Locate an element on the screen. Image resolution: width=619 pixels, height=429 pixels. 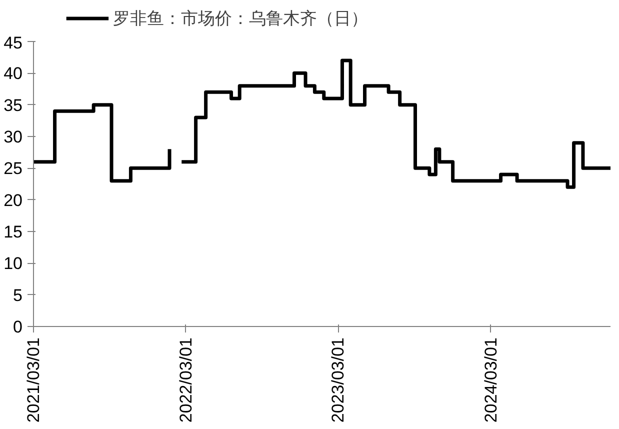
y-tick-label: 30 is located at coordinates (13, 137).